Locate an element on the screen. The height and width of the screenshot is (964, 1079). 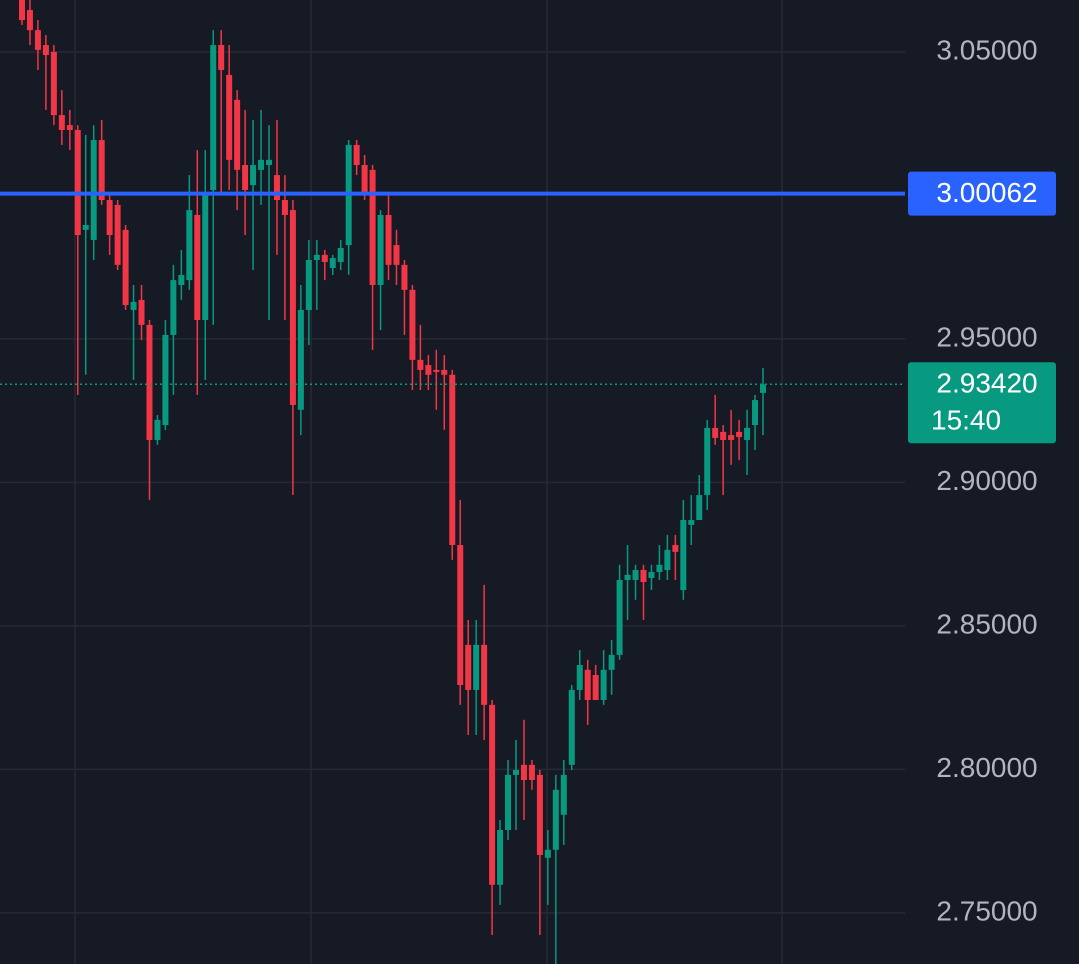
y-tick-label: 2.90000 is located at coordinates (986, 480).